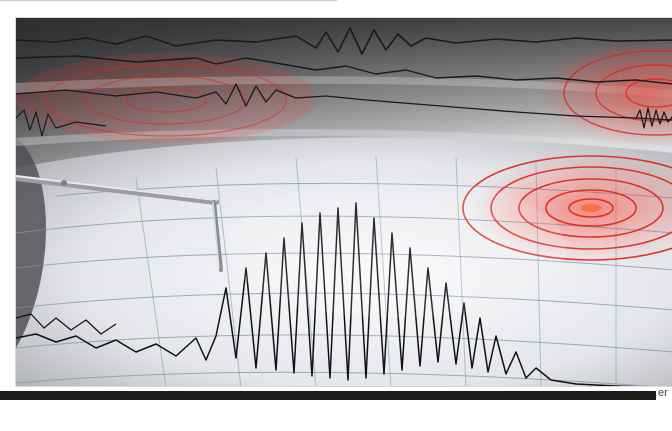  Describe the element at coordinates (604, 93) in the screenshot. I see `red-ripple-upper-icon` at that location.